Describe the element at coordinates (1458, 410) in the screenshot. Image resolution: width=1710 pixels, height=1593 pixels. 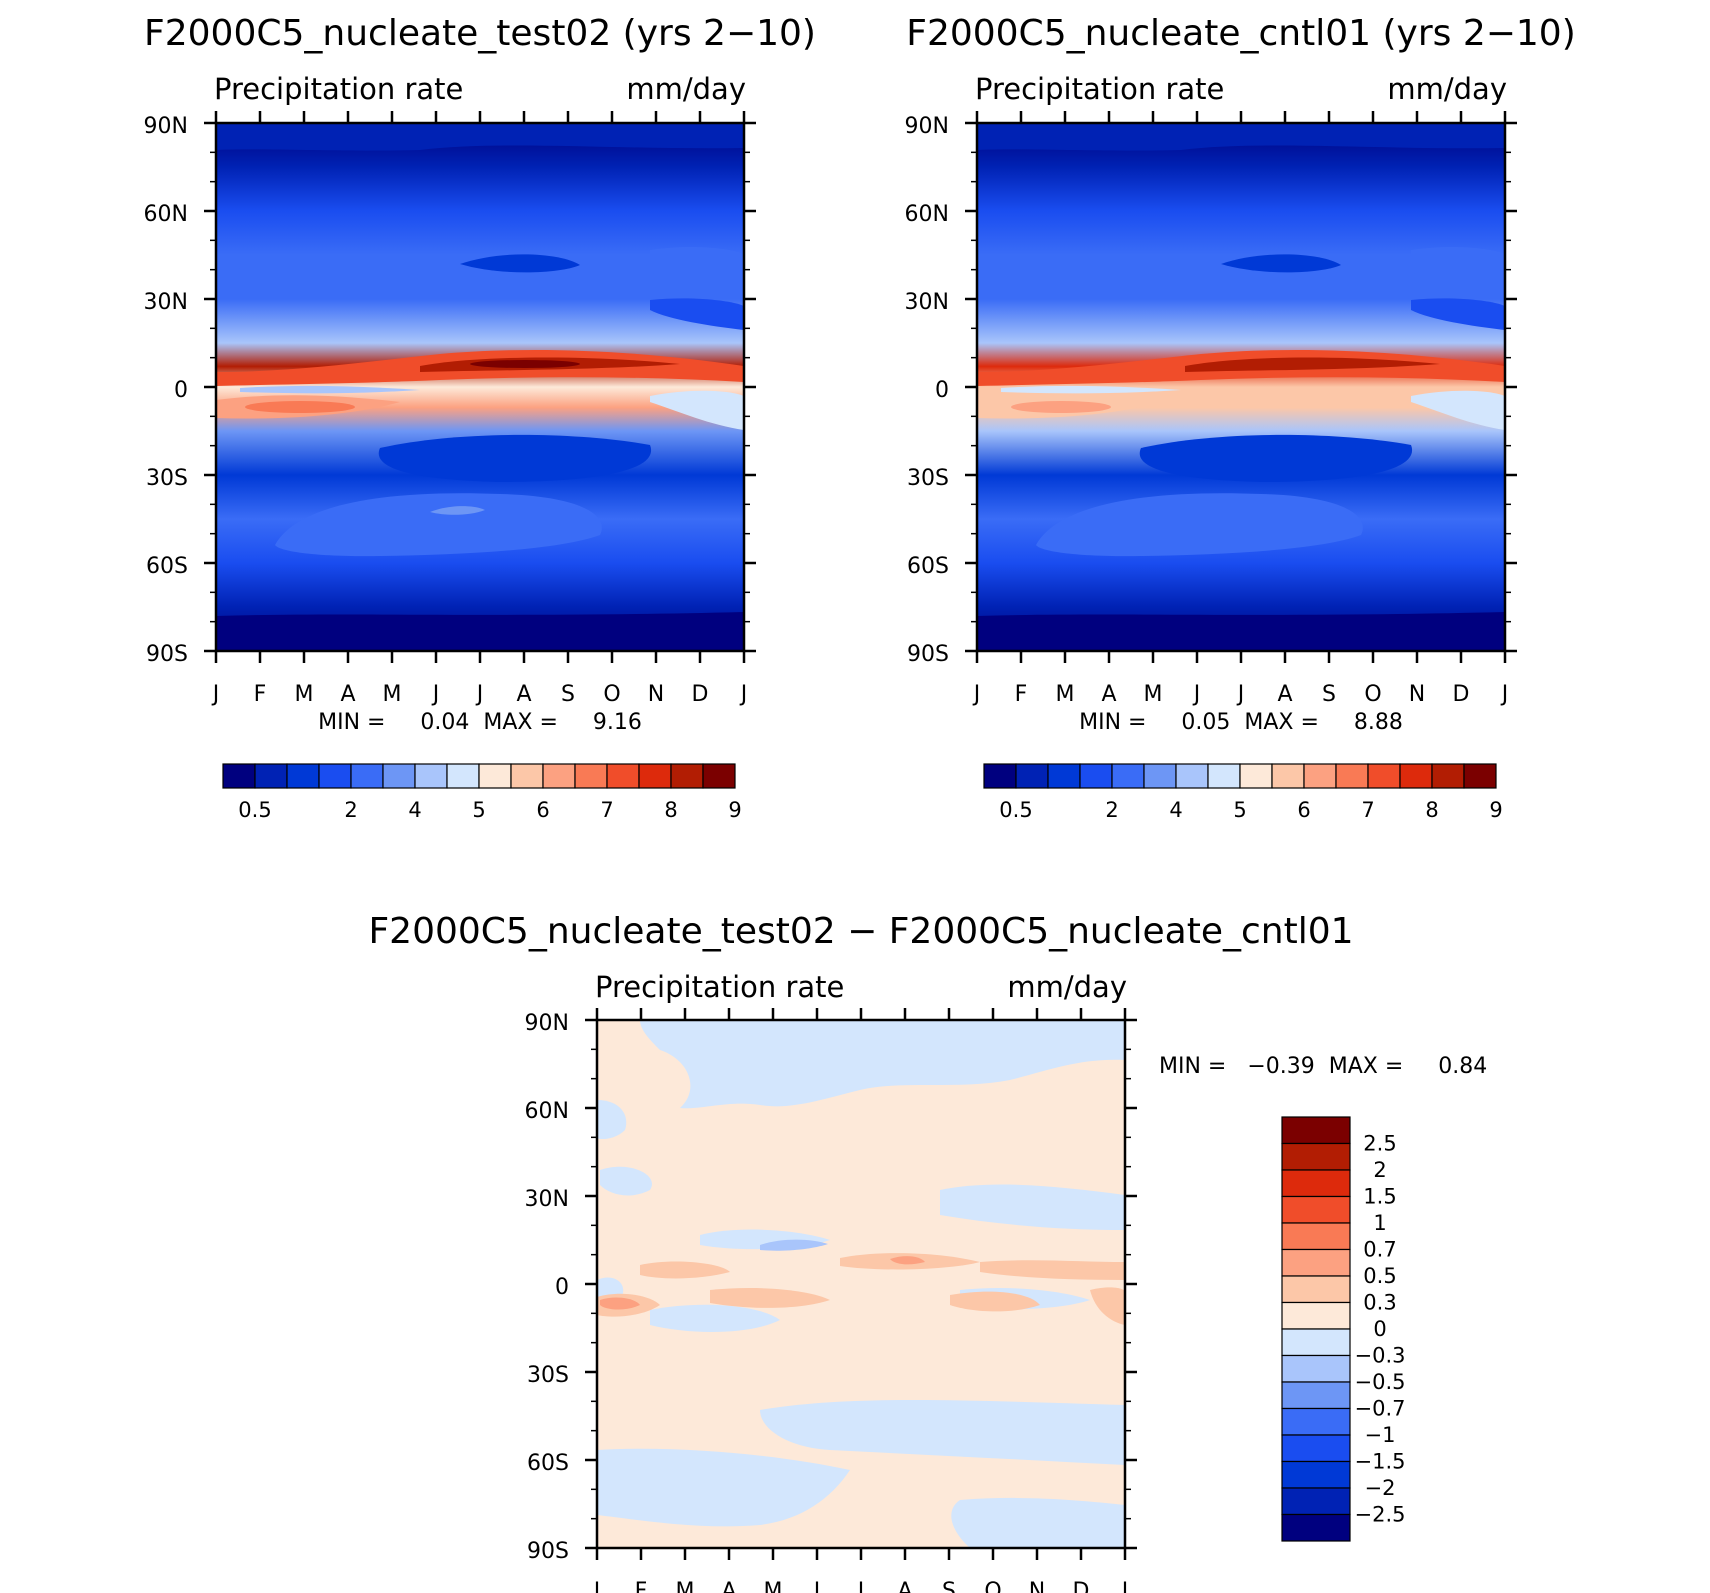
I see `panel-cntl-dry-tongue-east` at that location.